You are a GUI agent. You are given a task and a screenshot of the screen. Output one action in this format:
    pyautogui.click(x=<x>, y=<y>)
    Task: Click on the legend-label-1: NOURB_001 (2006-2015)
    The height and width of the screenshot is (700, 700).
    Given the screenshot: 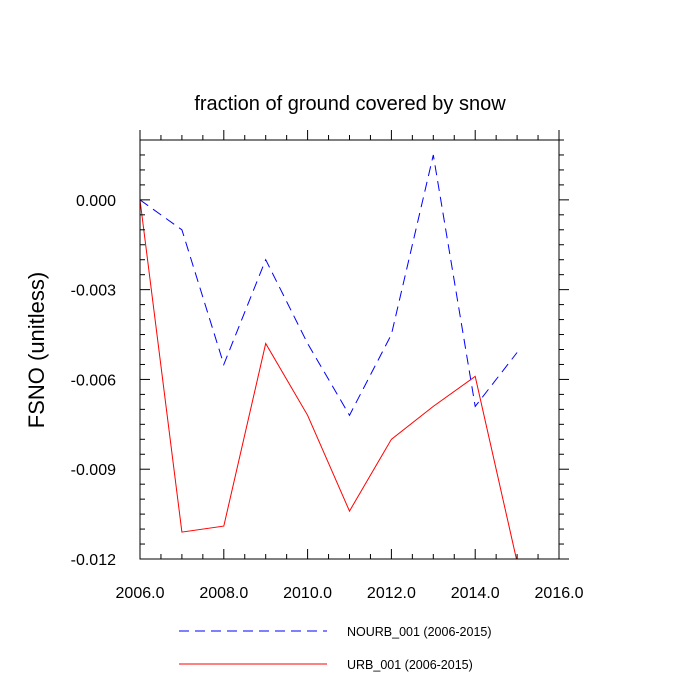 What is the action you would take?
    pyautogui.click(x=419, y=632)
    